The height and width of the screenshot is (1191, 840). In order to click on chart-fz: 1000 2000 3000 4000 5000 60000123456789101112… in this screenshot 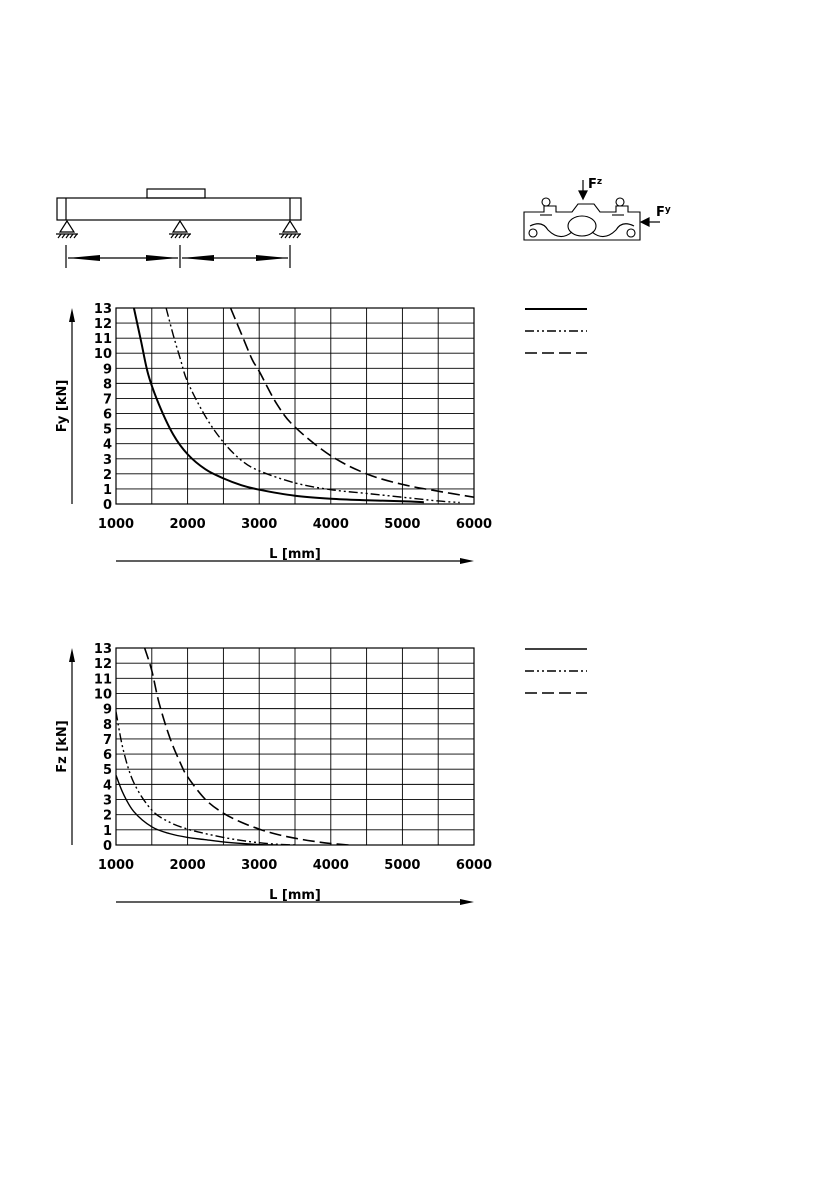, I will do `click(321, 773)`.